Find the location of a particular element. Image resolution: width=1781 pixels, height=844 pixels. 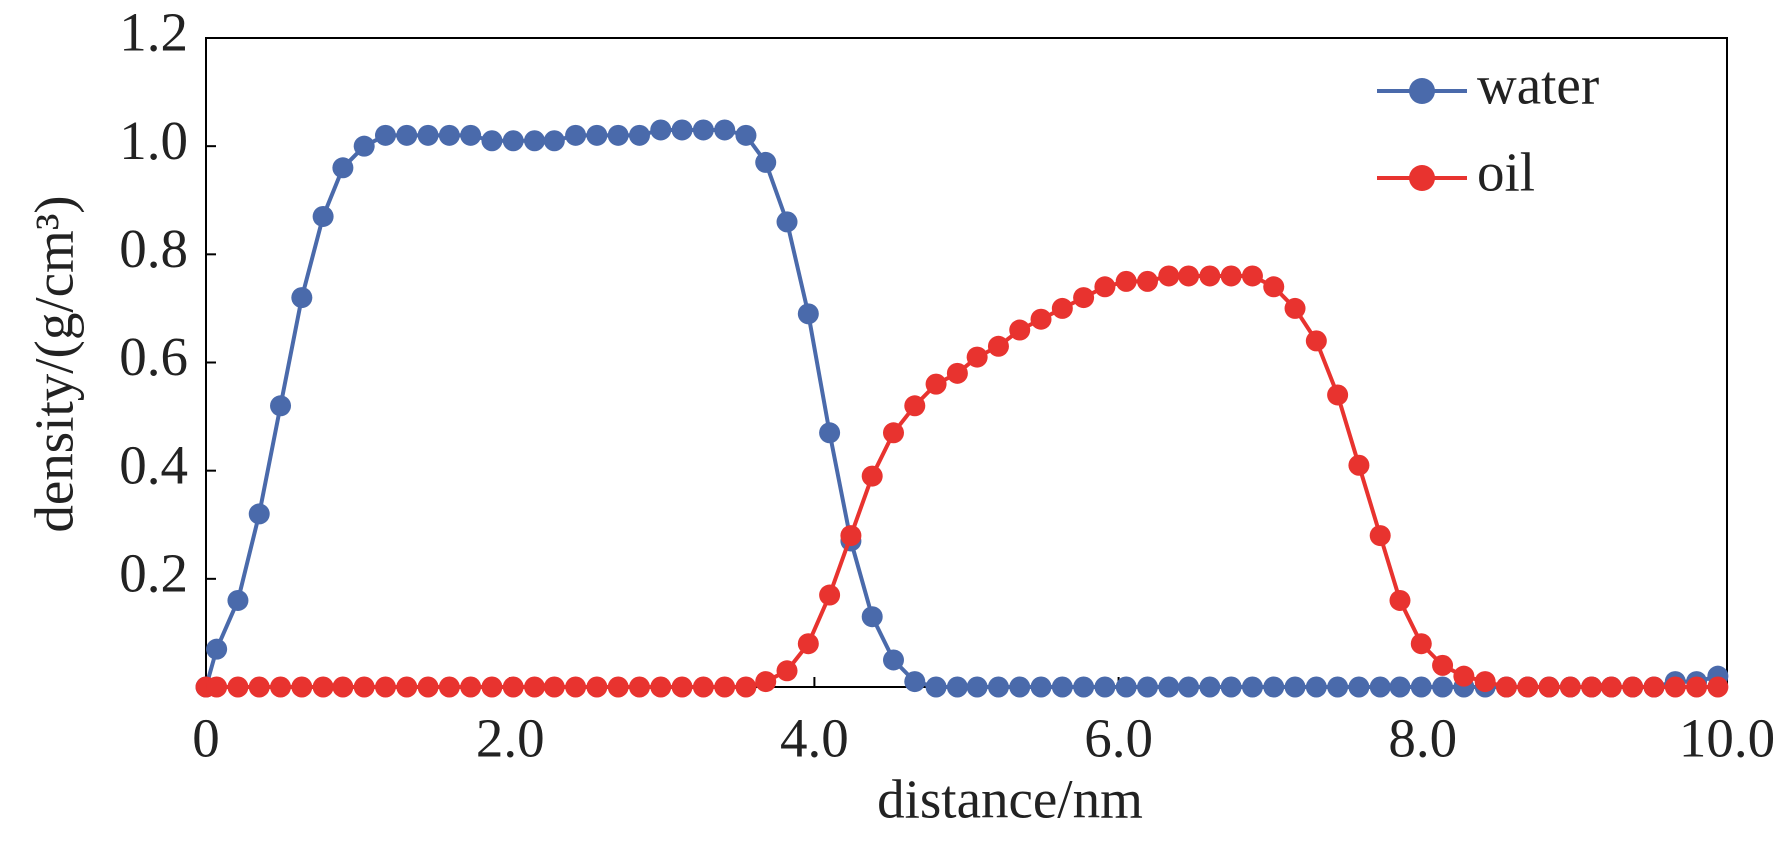

x-tick-label: 10.0 is located at coordinates (1727, 738).